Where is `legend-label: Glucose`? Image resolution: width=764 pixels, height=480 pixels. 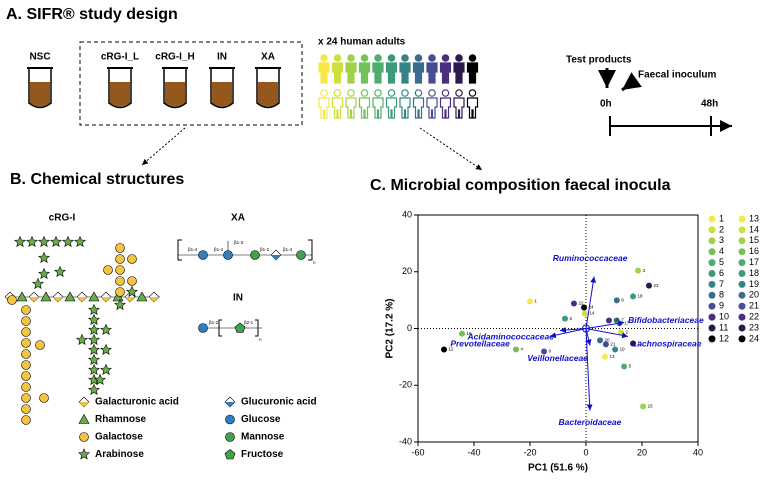
legend-label: Glucose is located at coordinates (261, 419).